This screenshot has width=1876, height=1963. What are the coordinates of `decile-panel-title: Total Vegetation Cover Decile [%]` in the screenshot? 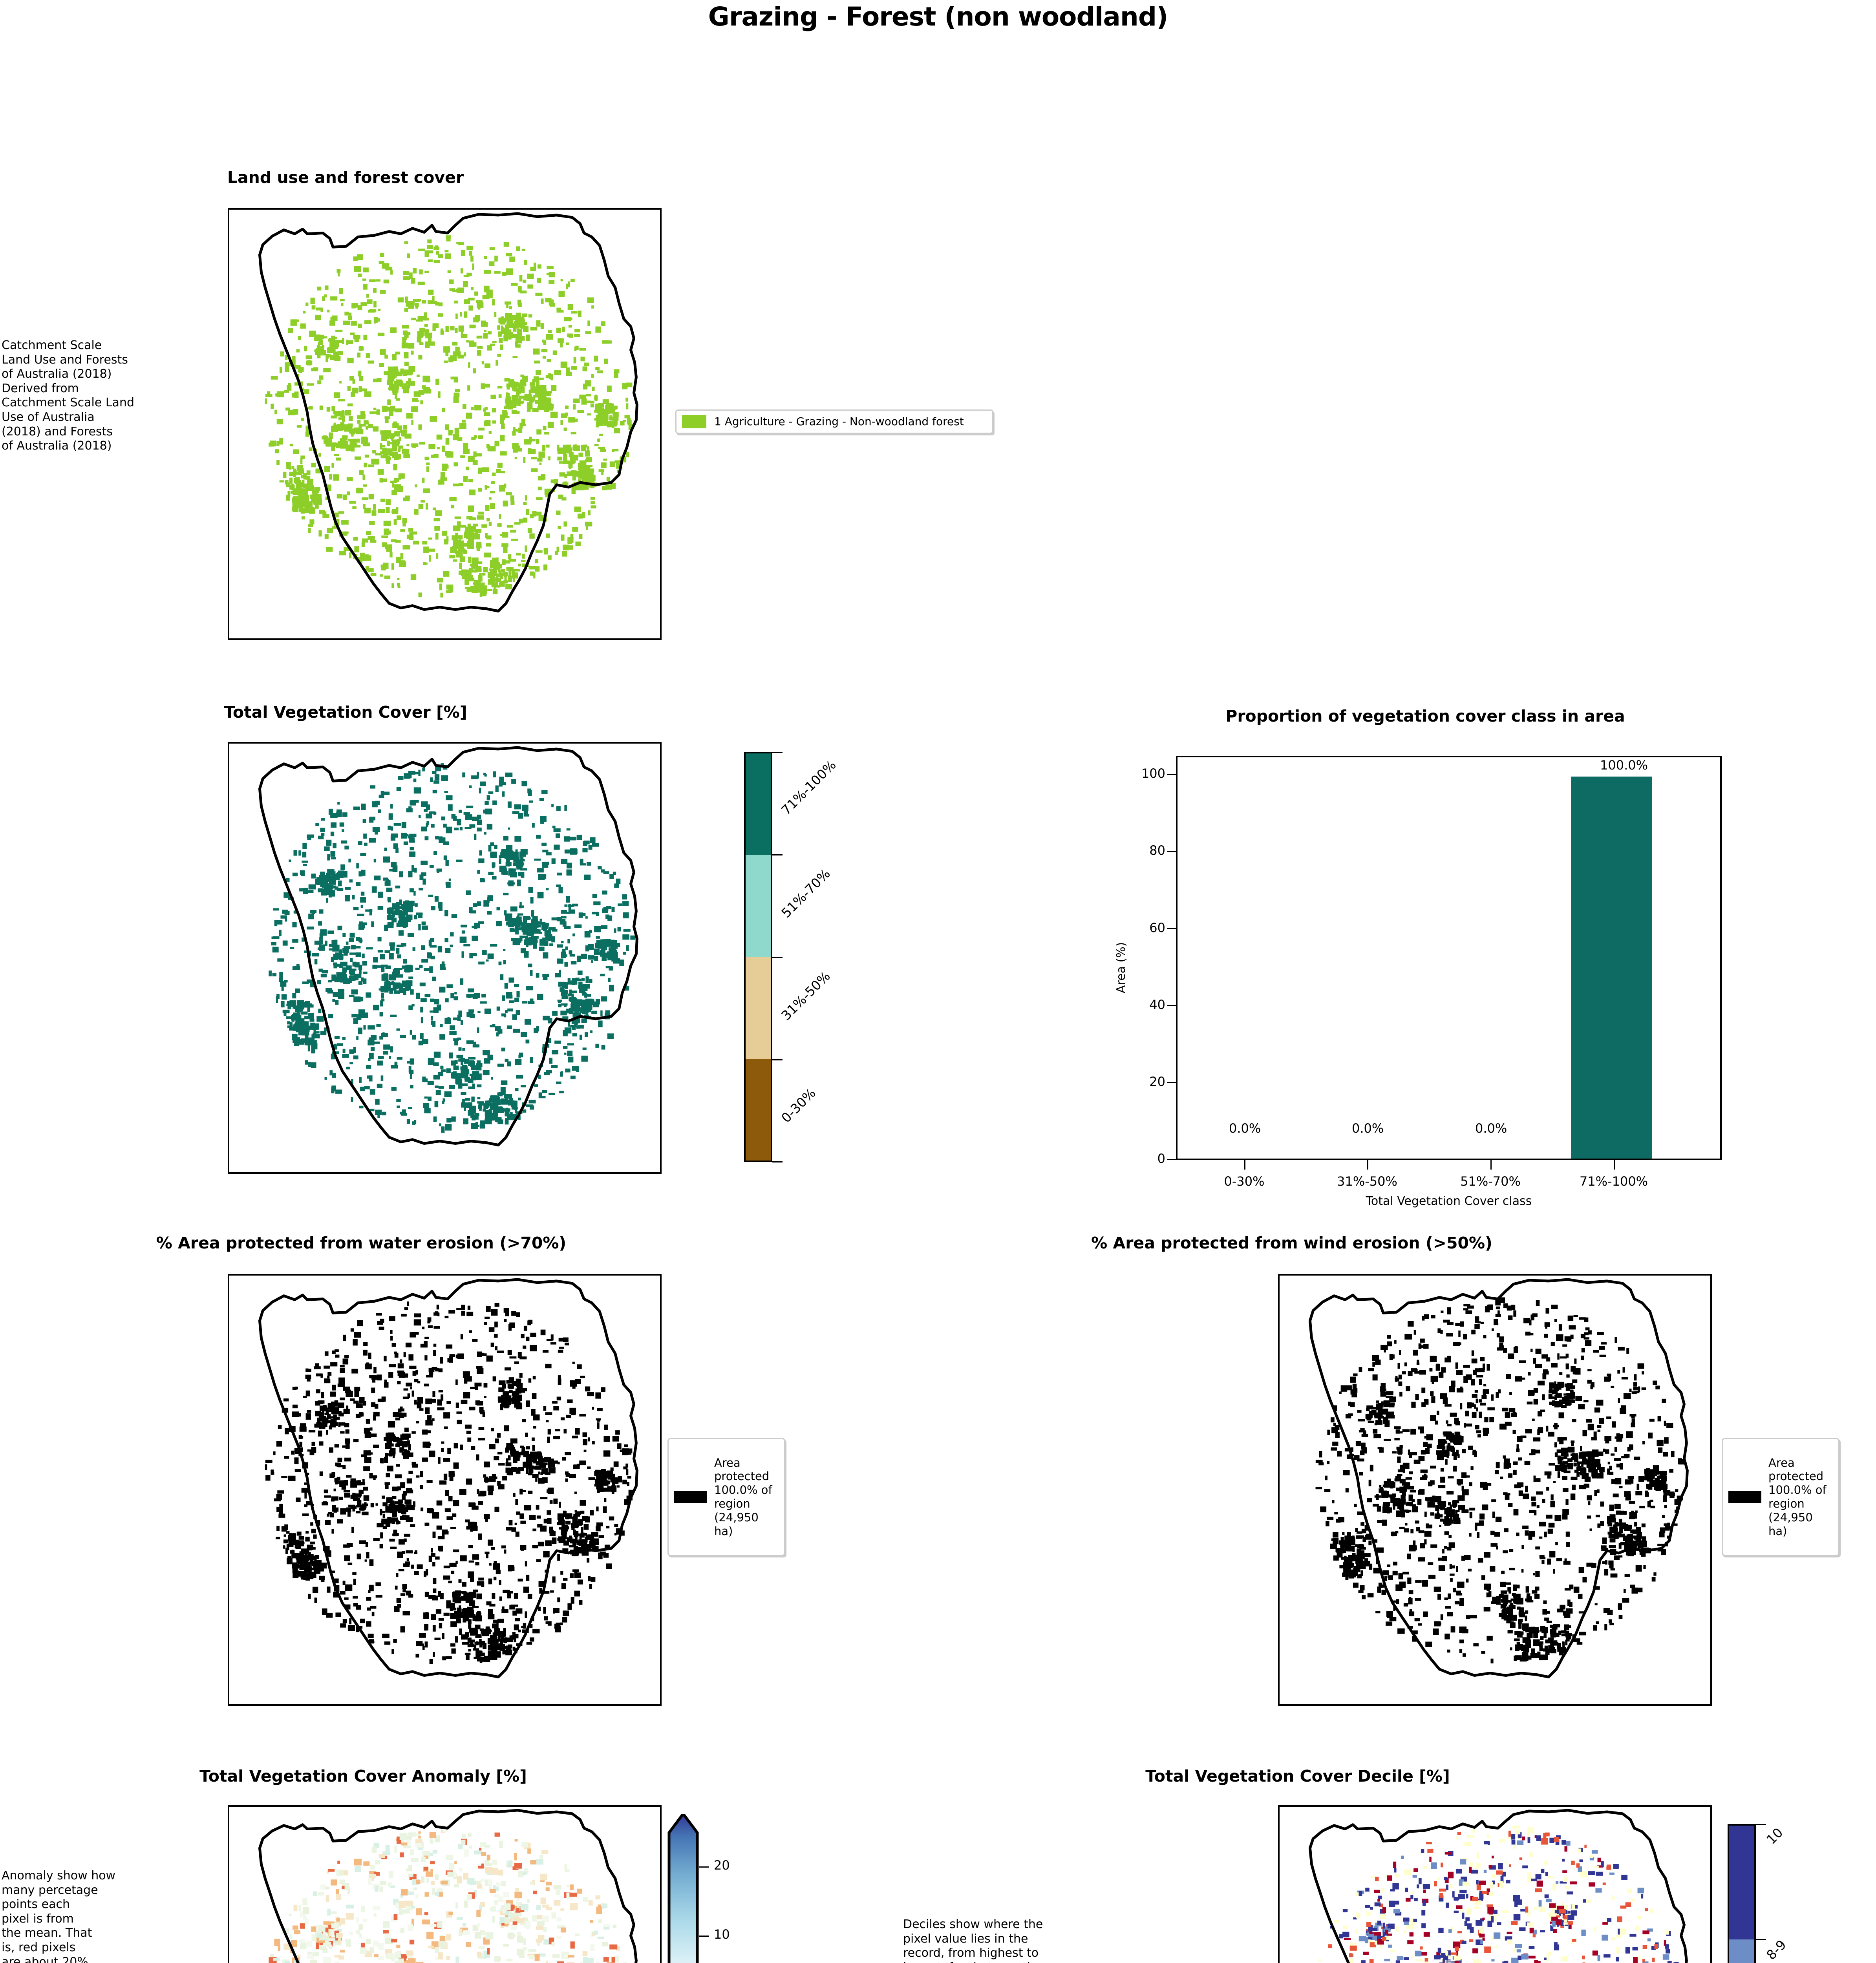 It's located at (1297, 1776).